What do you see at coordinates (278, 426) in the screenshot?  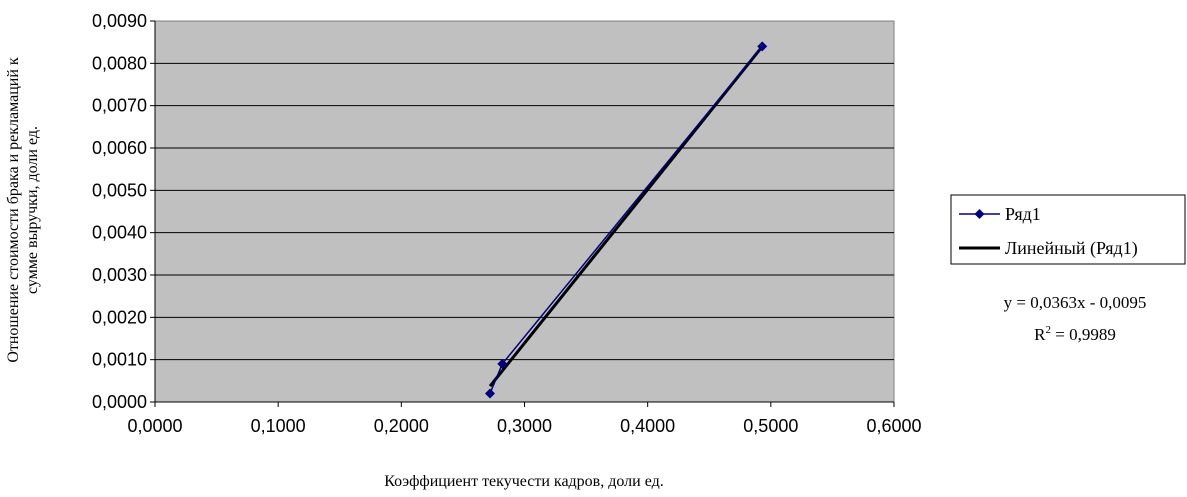 I see `x-tick-label: 0,1000` at bounding box center [278, 426].